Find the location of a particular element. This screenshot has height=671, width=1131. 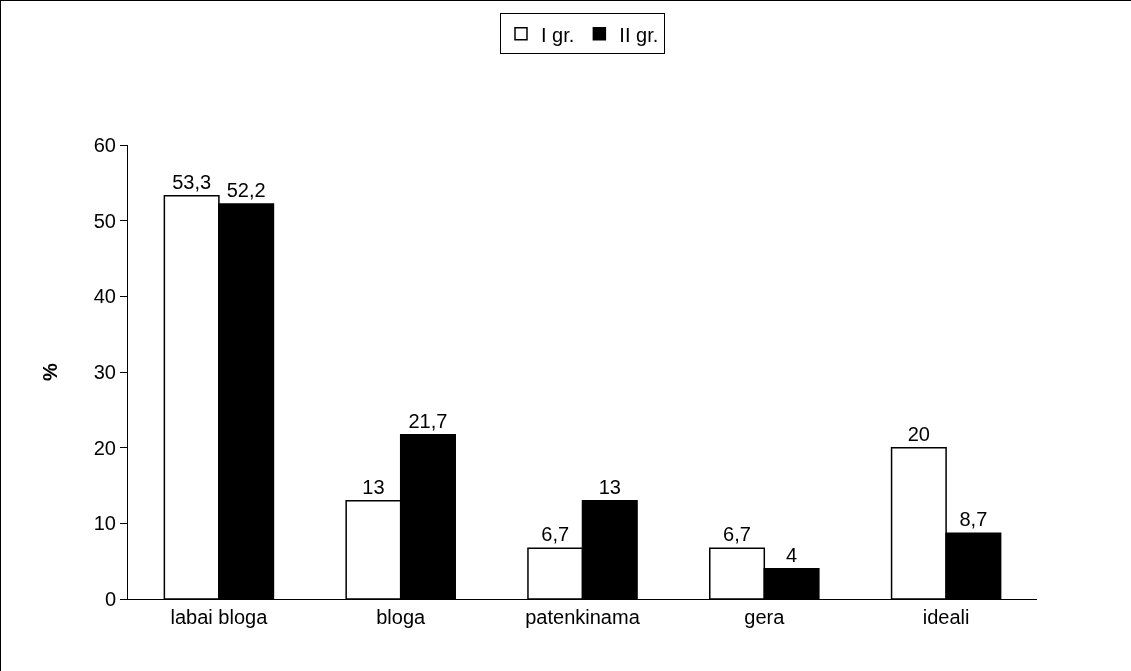

y-tick-label: 60 is located at coordinates (104, 145).